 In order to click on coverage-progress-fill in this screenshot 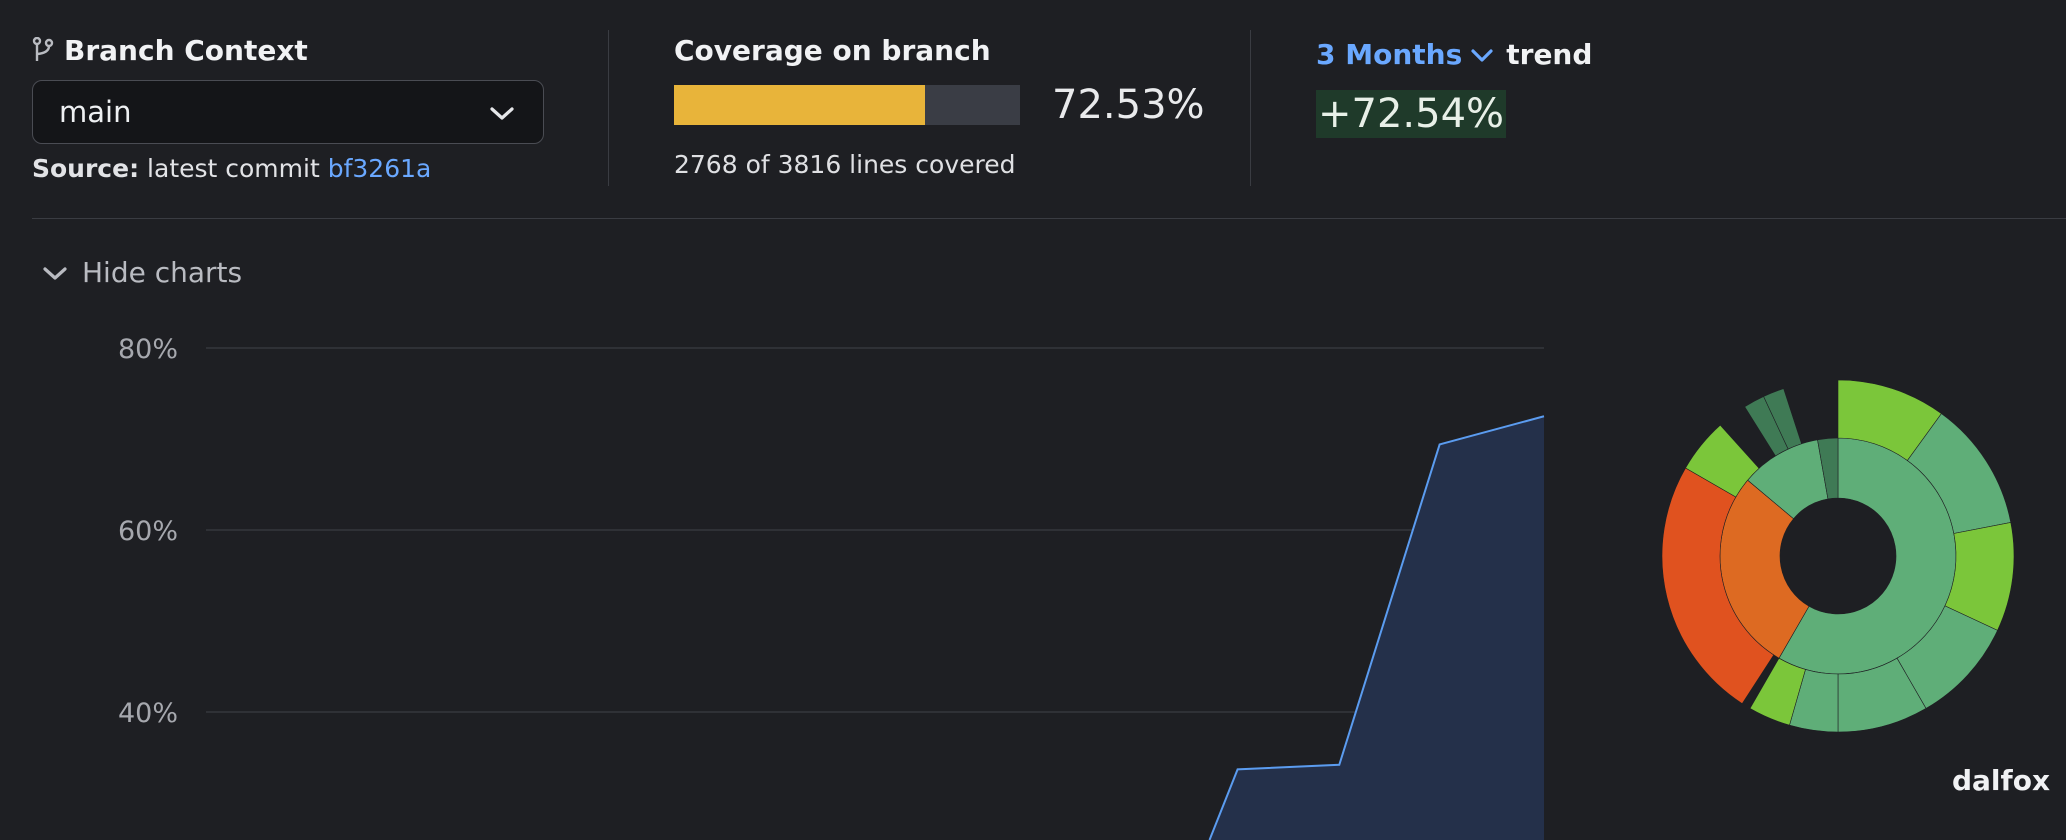, I will do `click(799, 105)`.